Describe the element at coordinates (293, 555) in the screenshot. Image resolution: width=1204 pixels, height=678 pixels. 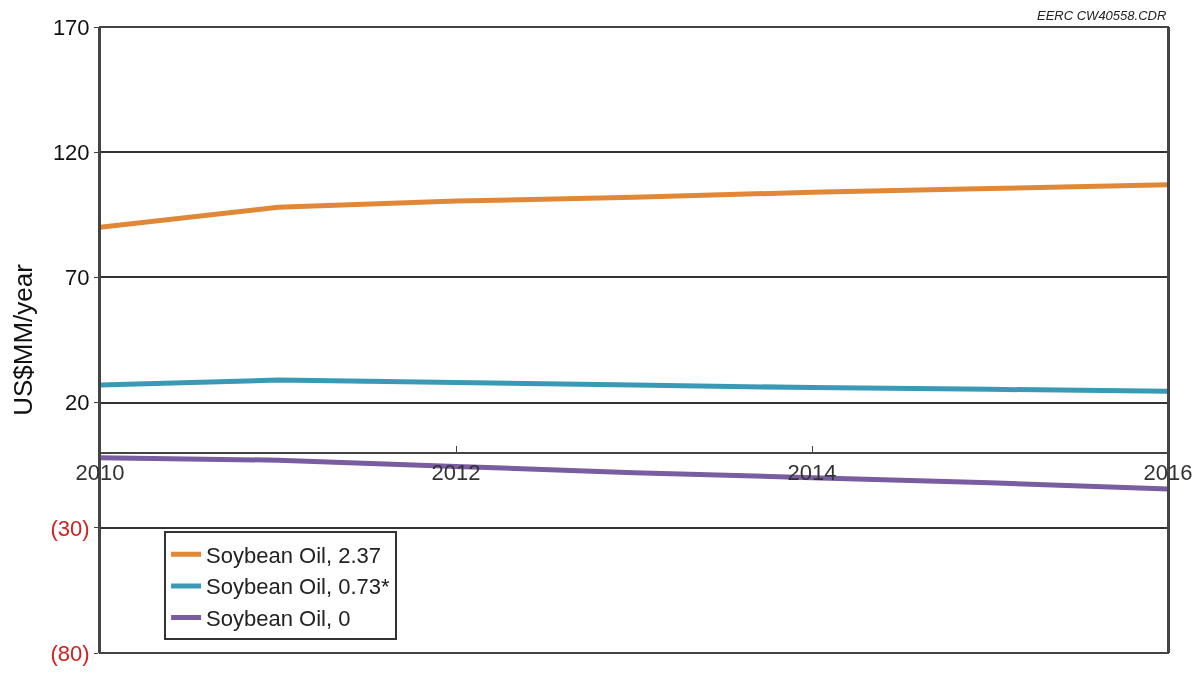
I see `legend-label: Soybean Oil, 2.37` at that location.